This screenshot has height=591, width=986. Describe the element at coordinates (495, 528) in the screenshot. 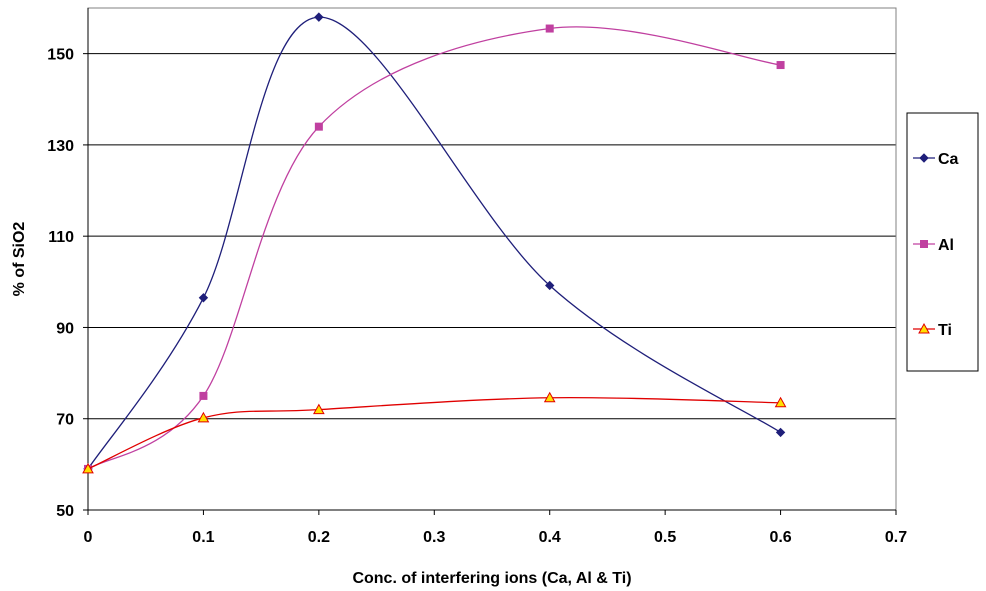

I see `x-tick-labels: 0 0.1 0.2 0.3 0.4 0.5 0.6 0.7` at that location.